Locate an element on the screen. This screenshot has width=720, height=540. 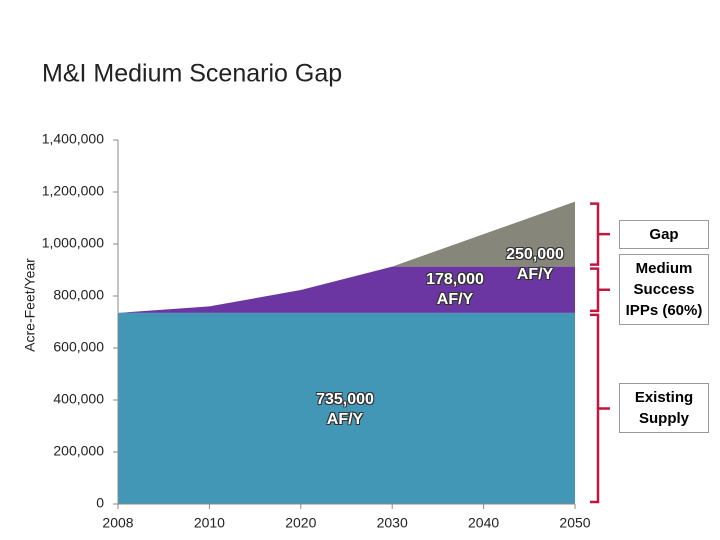
x-tick-label: 2020 is located at coordinates (300, 523).